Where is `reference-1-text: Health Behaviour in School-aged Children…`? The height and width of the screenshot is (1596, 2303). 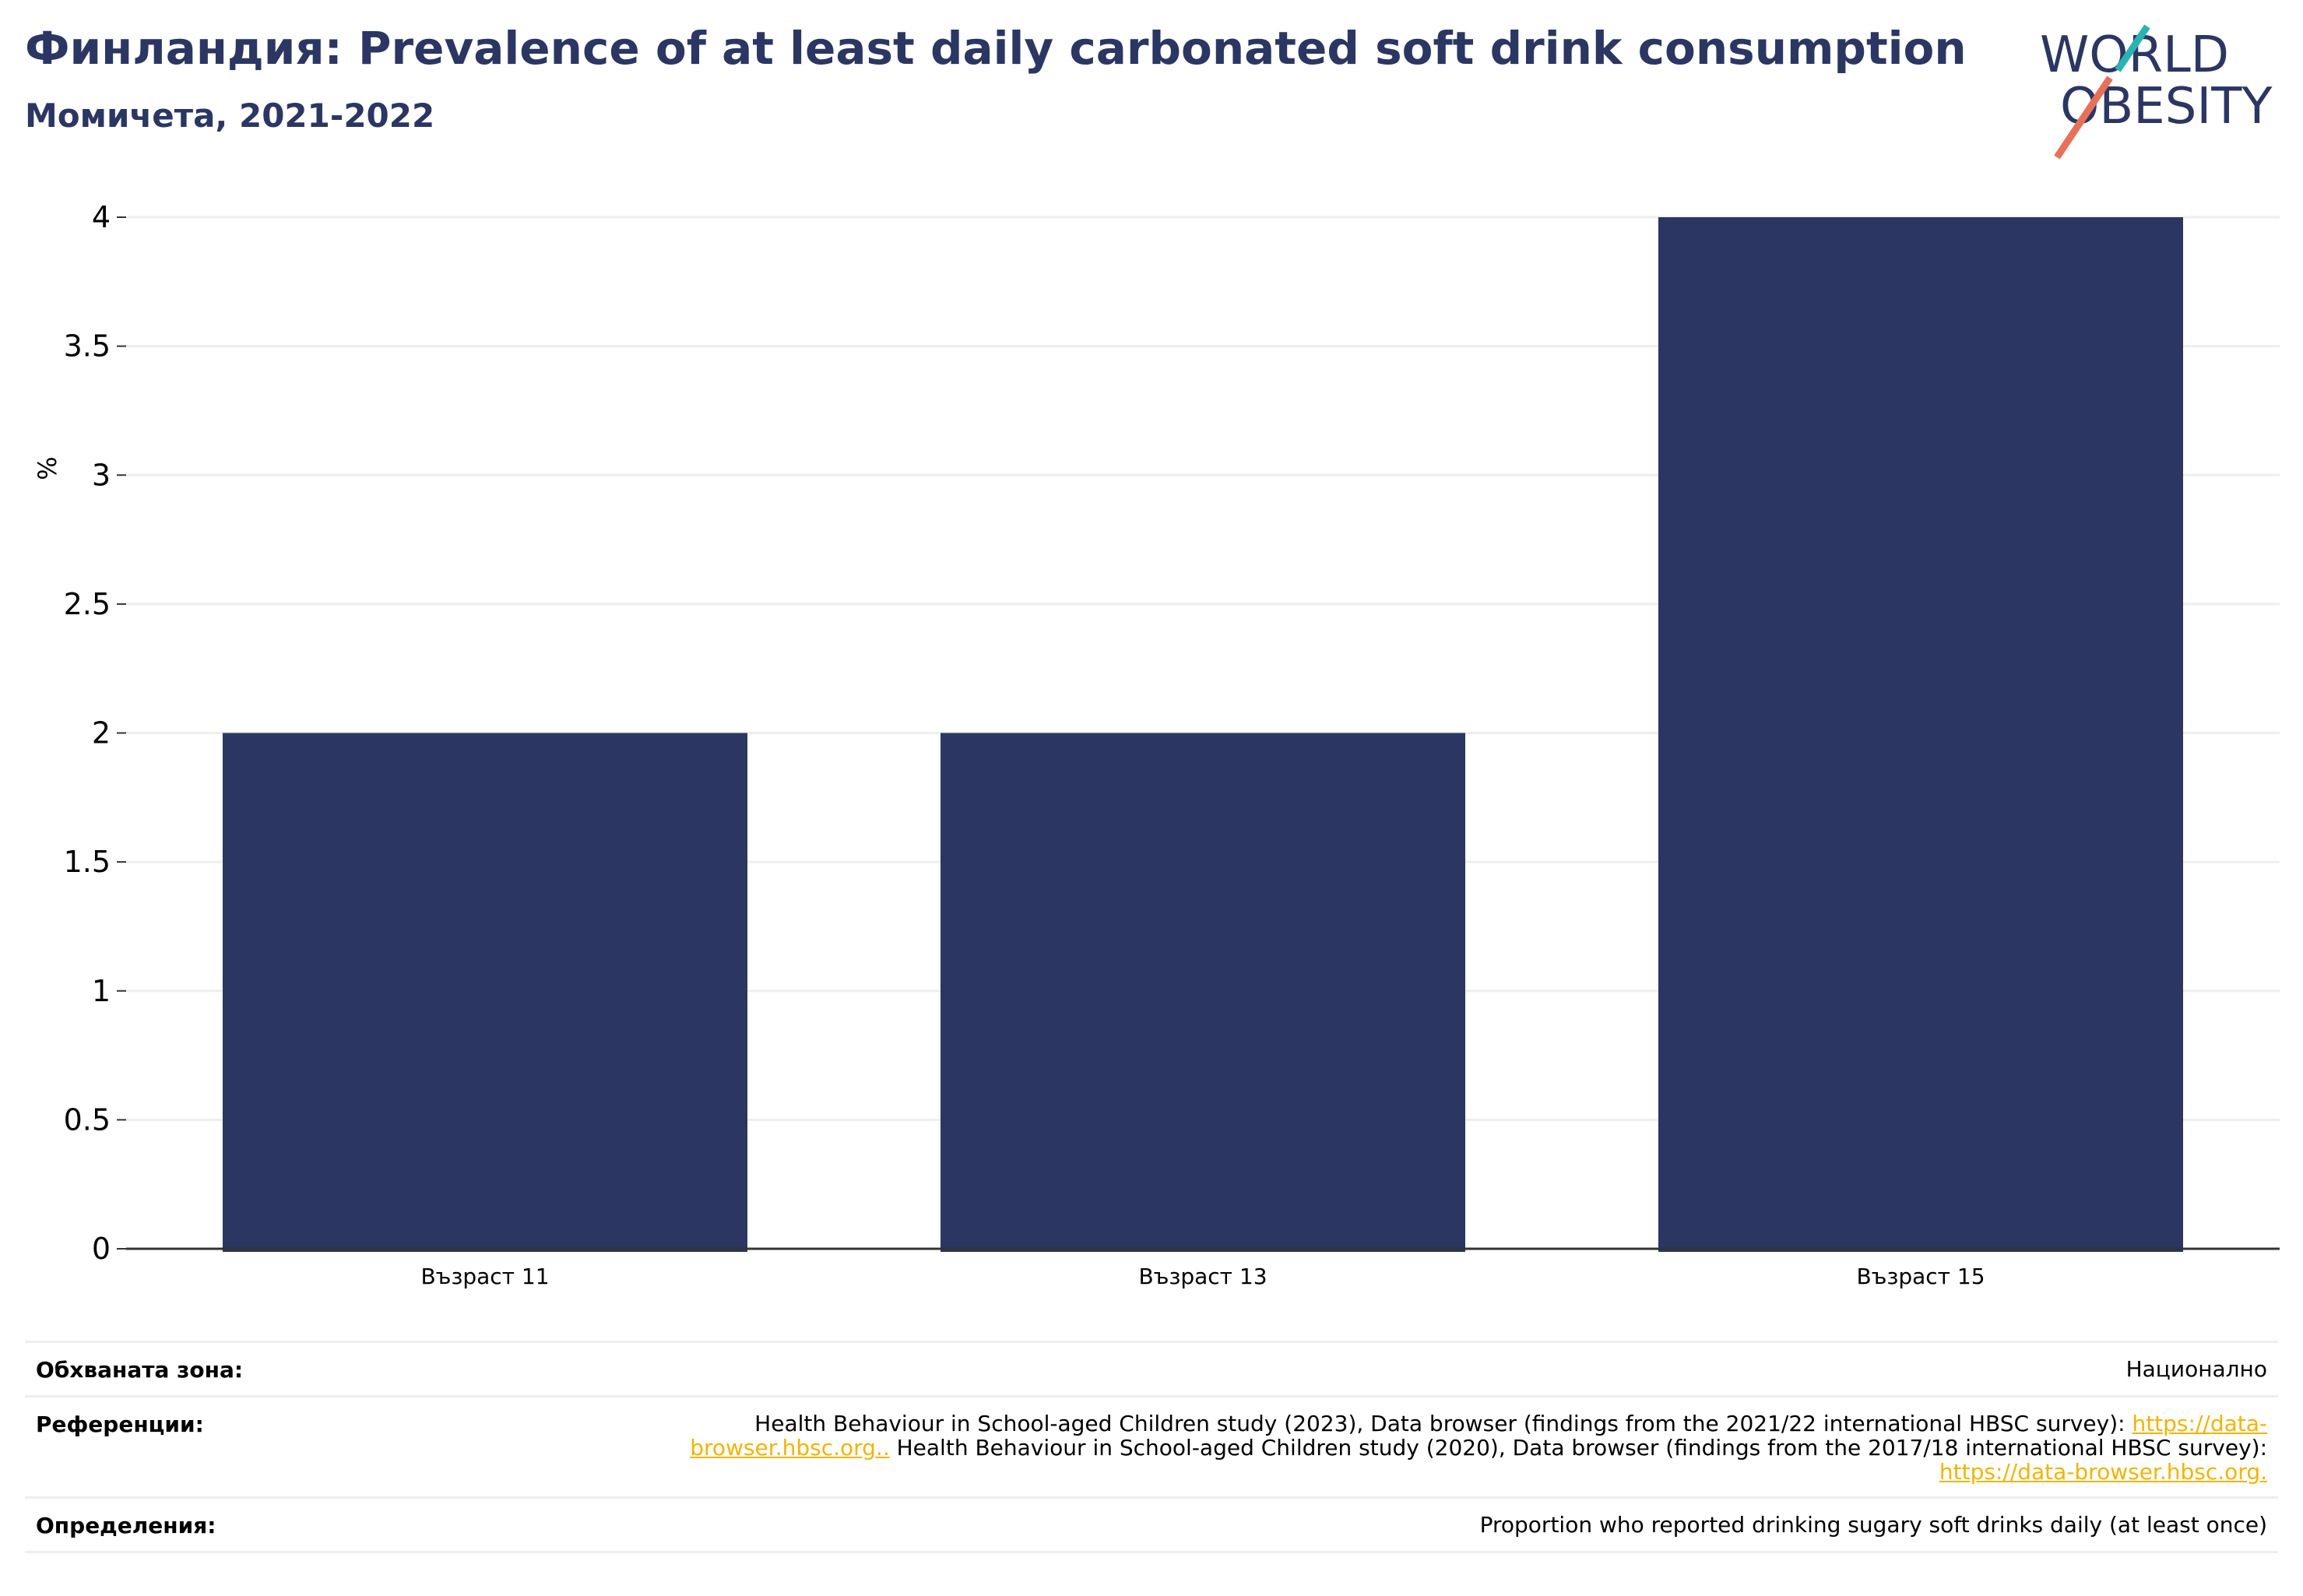
reference-1-text: Health Behaviour in School-aged Children… is located at coordinates (1443, 1423).